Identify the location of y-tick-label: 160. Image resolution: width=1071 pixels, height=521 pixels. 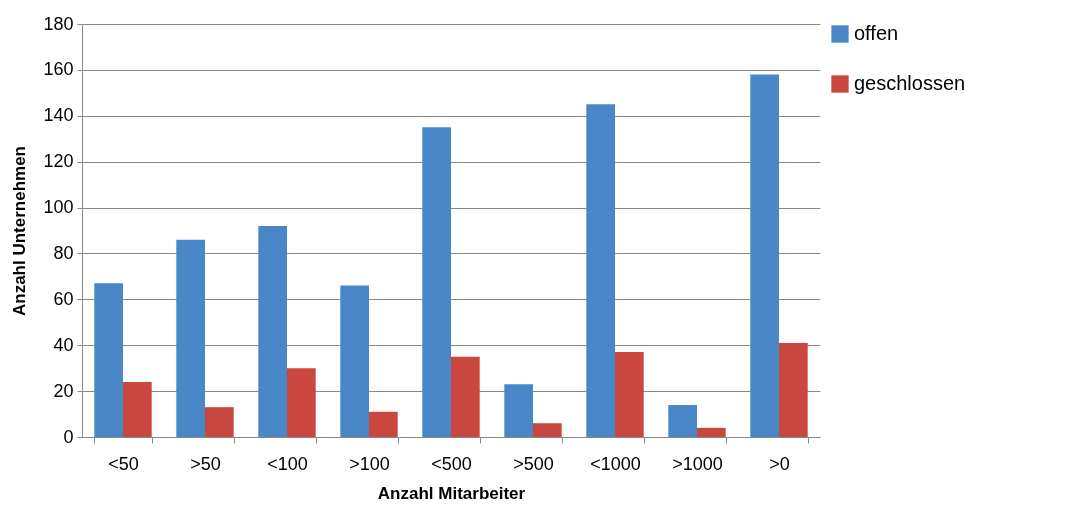
(58, 69).